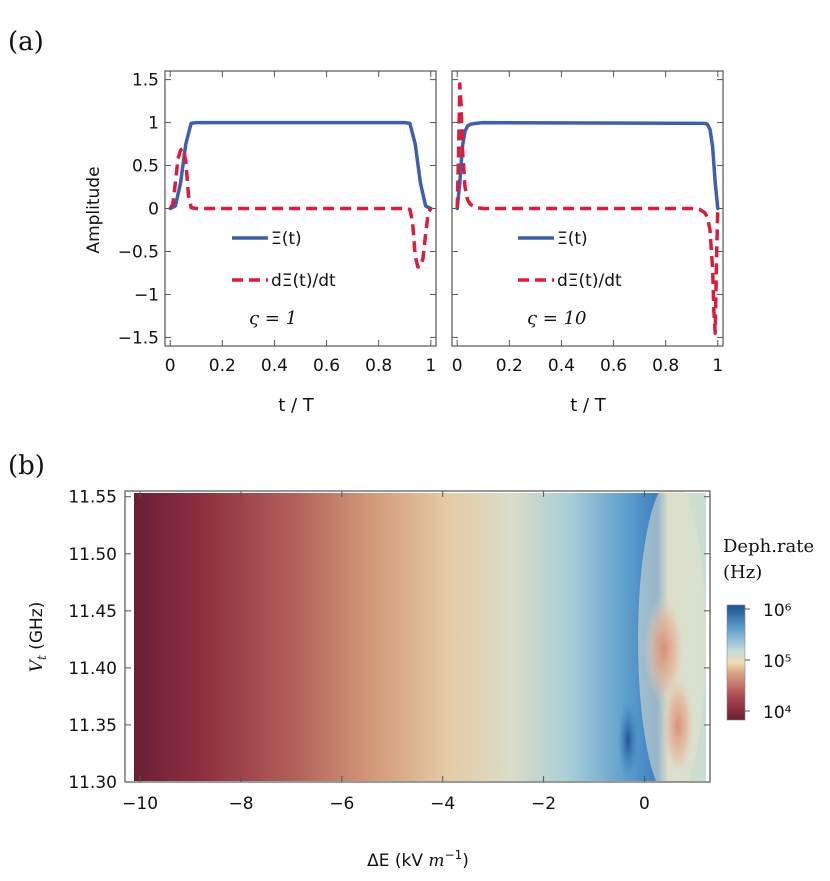 This screenshot has height=881, width=830. What do you see at coordinates (736, 662) in the screenshot?
I see `colorbar` at bounding box center [736, 662].